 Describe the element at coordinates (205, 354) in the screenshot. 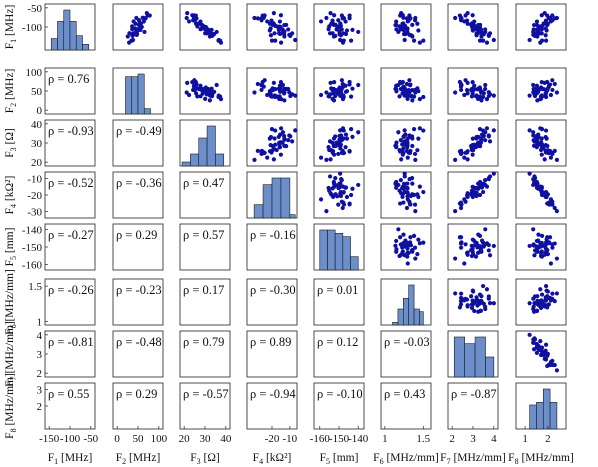

I see `panel-r7-c3: ρ = 0.79` at that location.